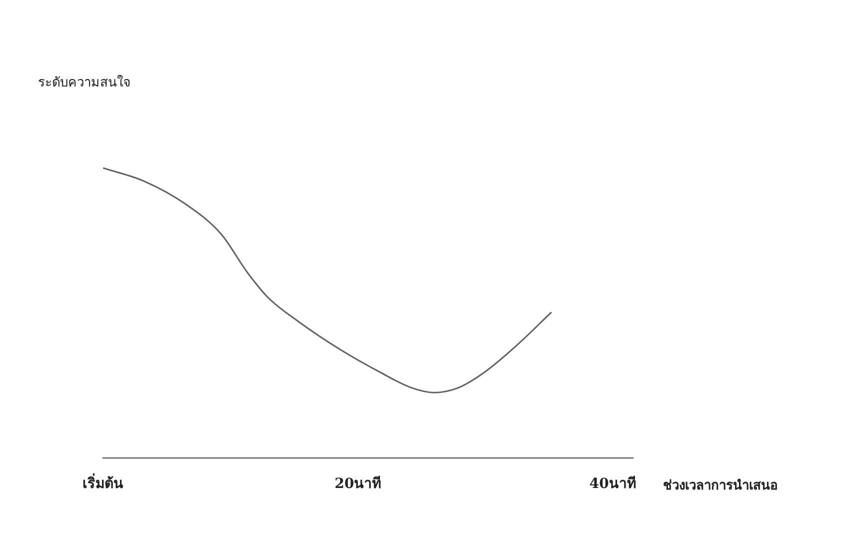  Describe the element at coordinates (612, 484) in the screenshot. I see `x-tick-label: 40นาที` at that location.